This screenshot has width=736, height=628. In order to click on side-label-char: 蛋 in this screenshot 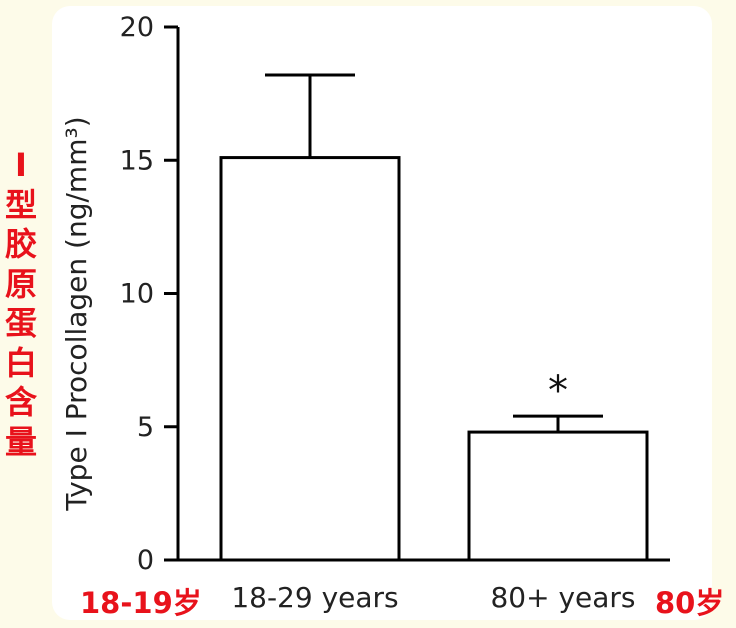, I will do `click(20, 323)`.